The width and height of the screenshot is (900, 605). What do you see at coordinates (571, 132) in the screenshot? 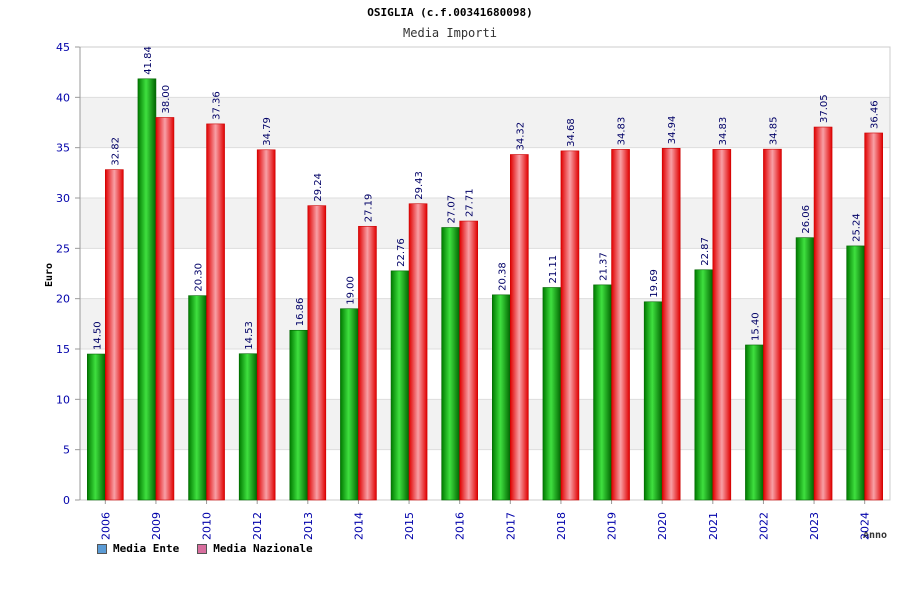
I see `data-label: 34.68` at bounding box center [571, 132].